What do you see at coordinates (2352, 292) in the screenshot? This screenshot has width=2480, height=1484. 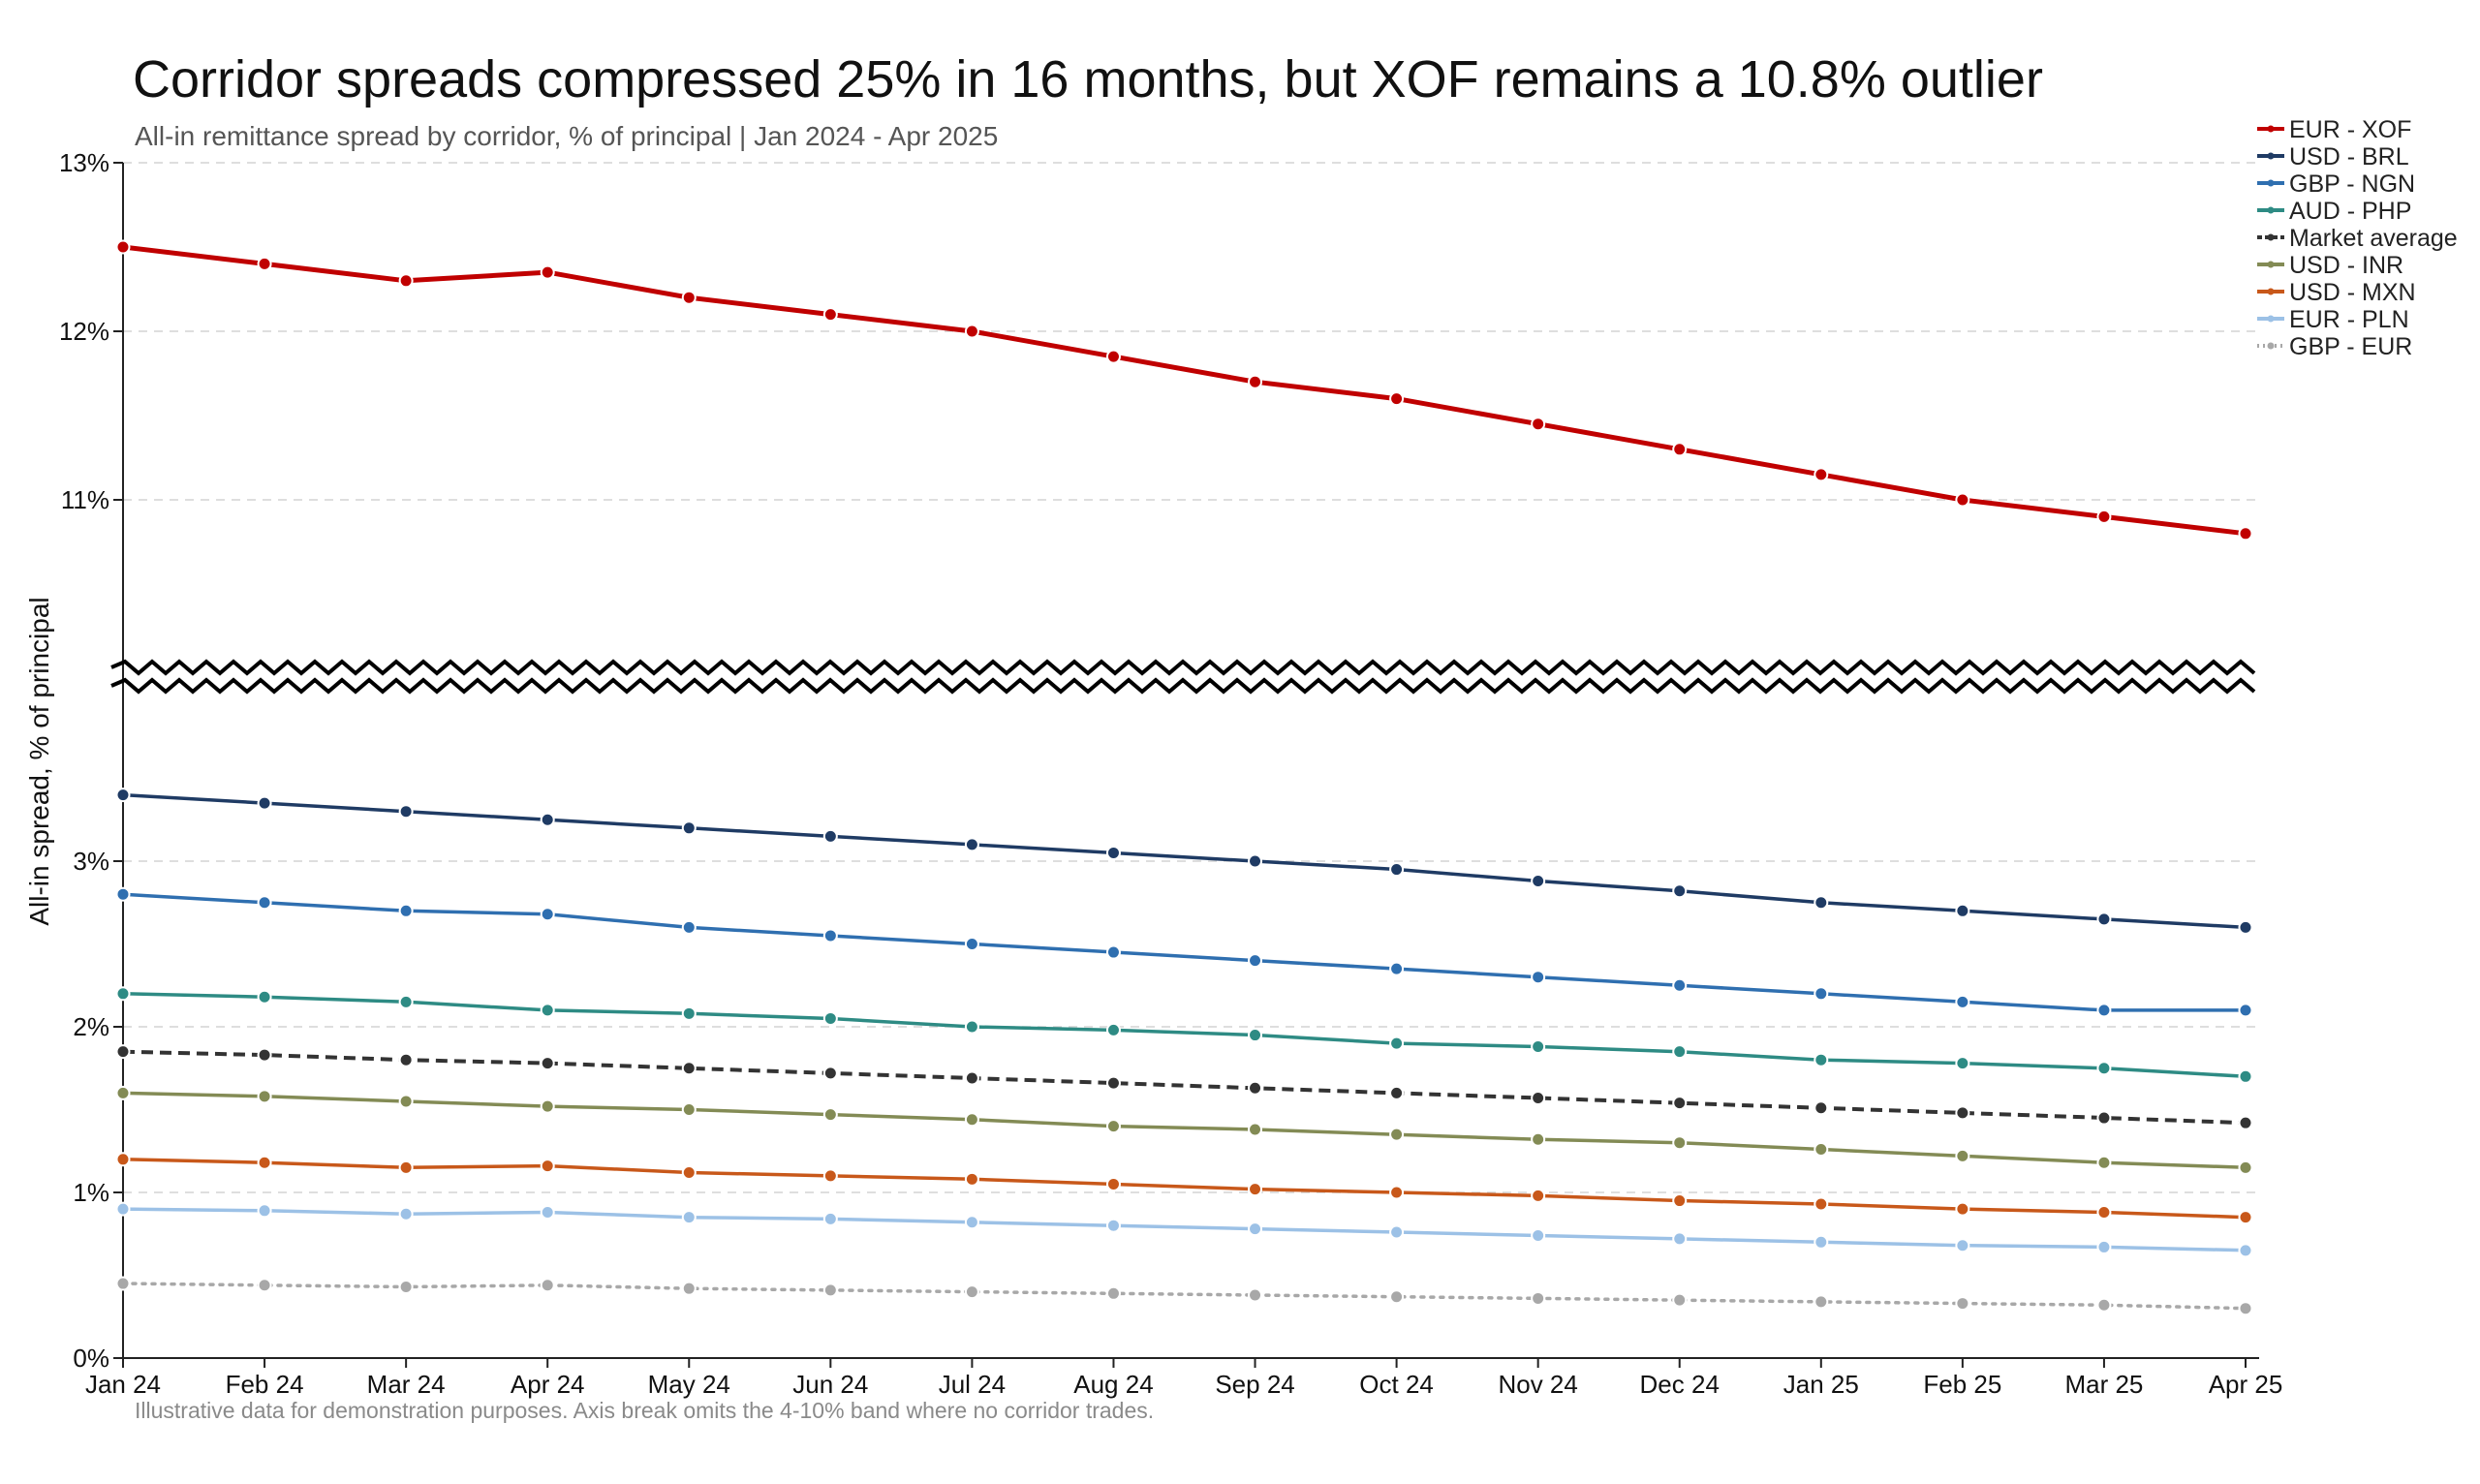 I see `legend-label: USD - MXN` at bounding box center [2352, 292].